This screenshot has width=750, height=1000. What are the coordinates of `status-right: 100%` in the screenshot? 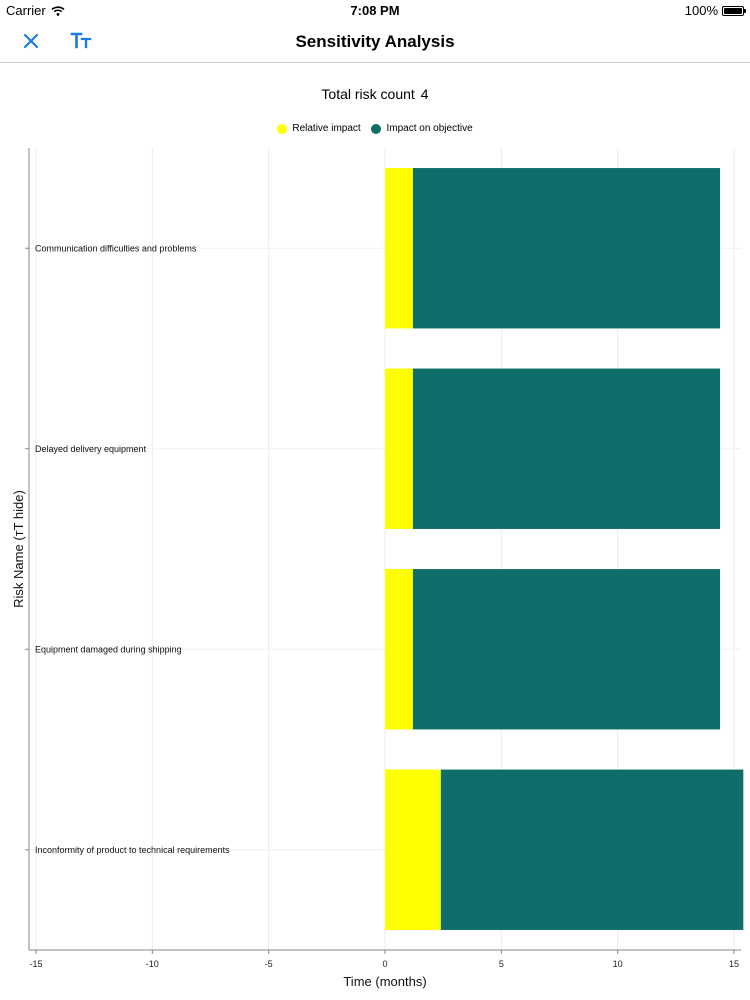 It's located at (715, 10).